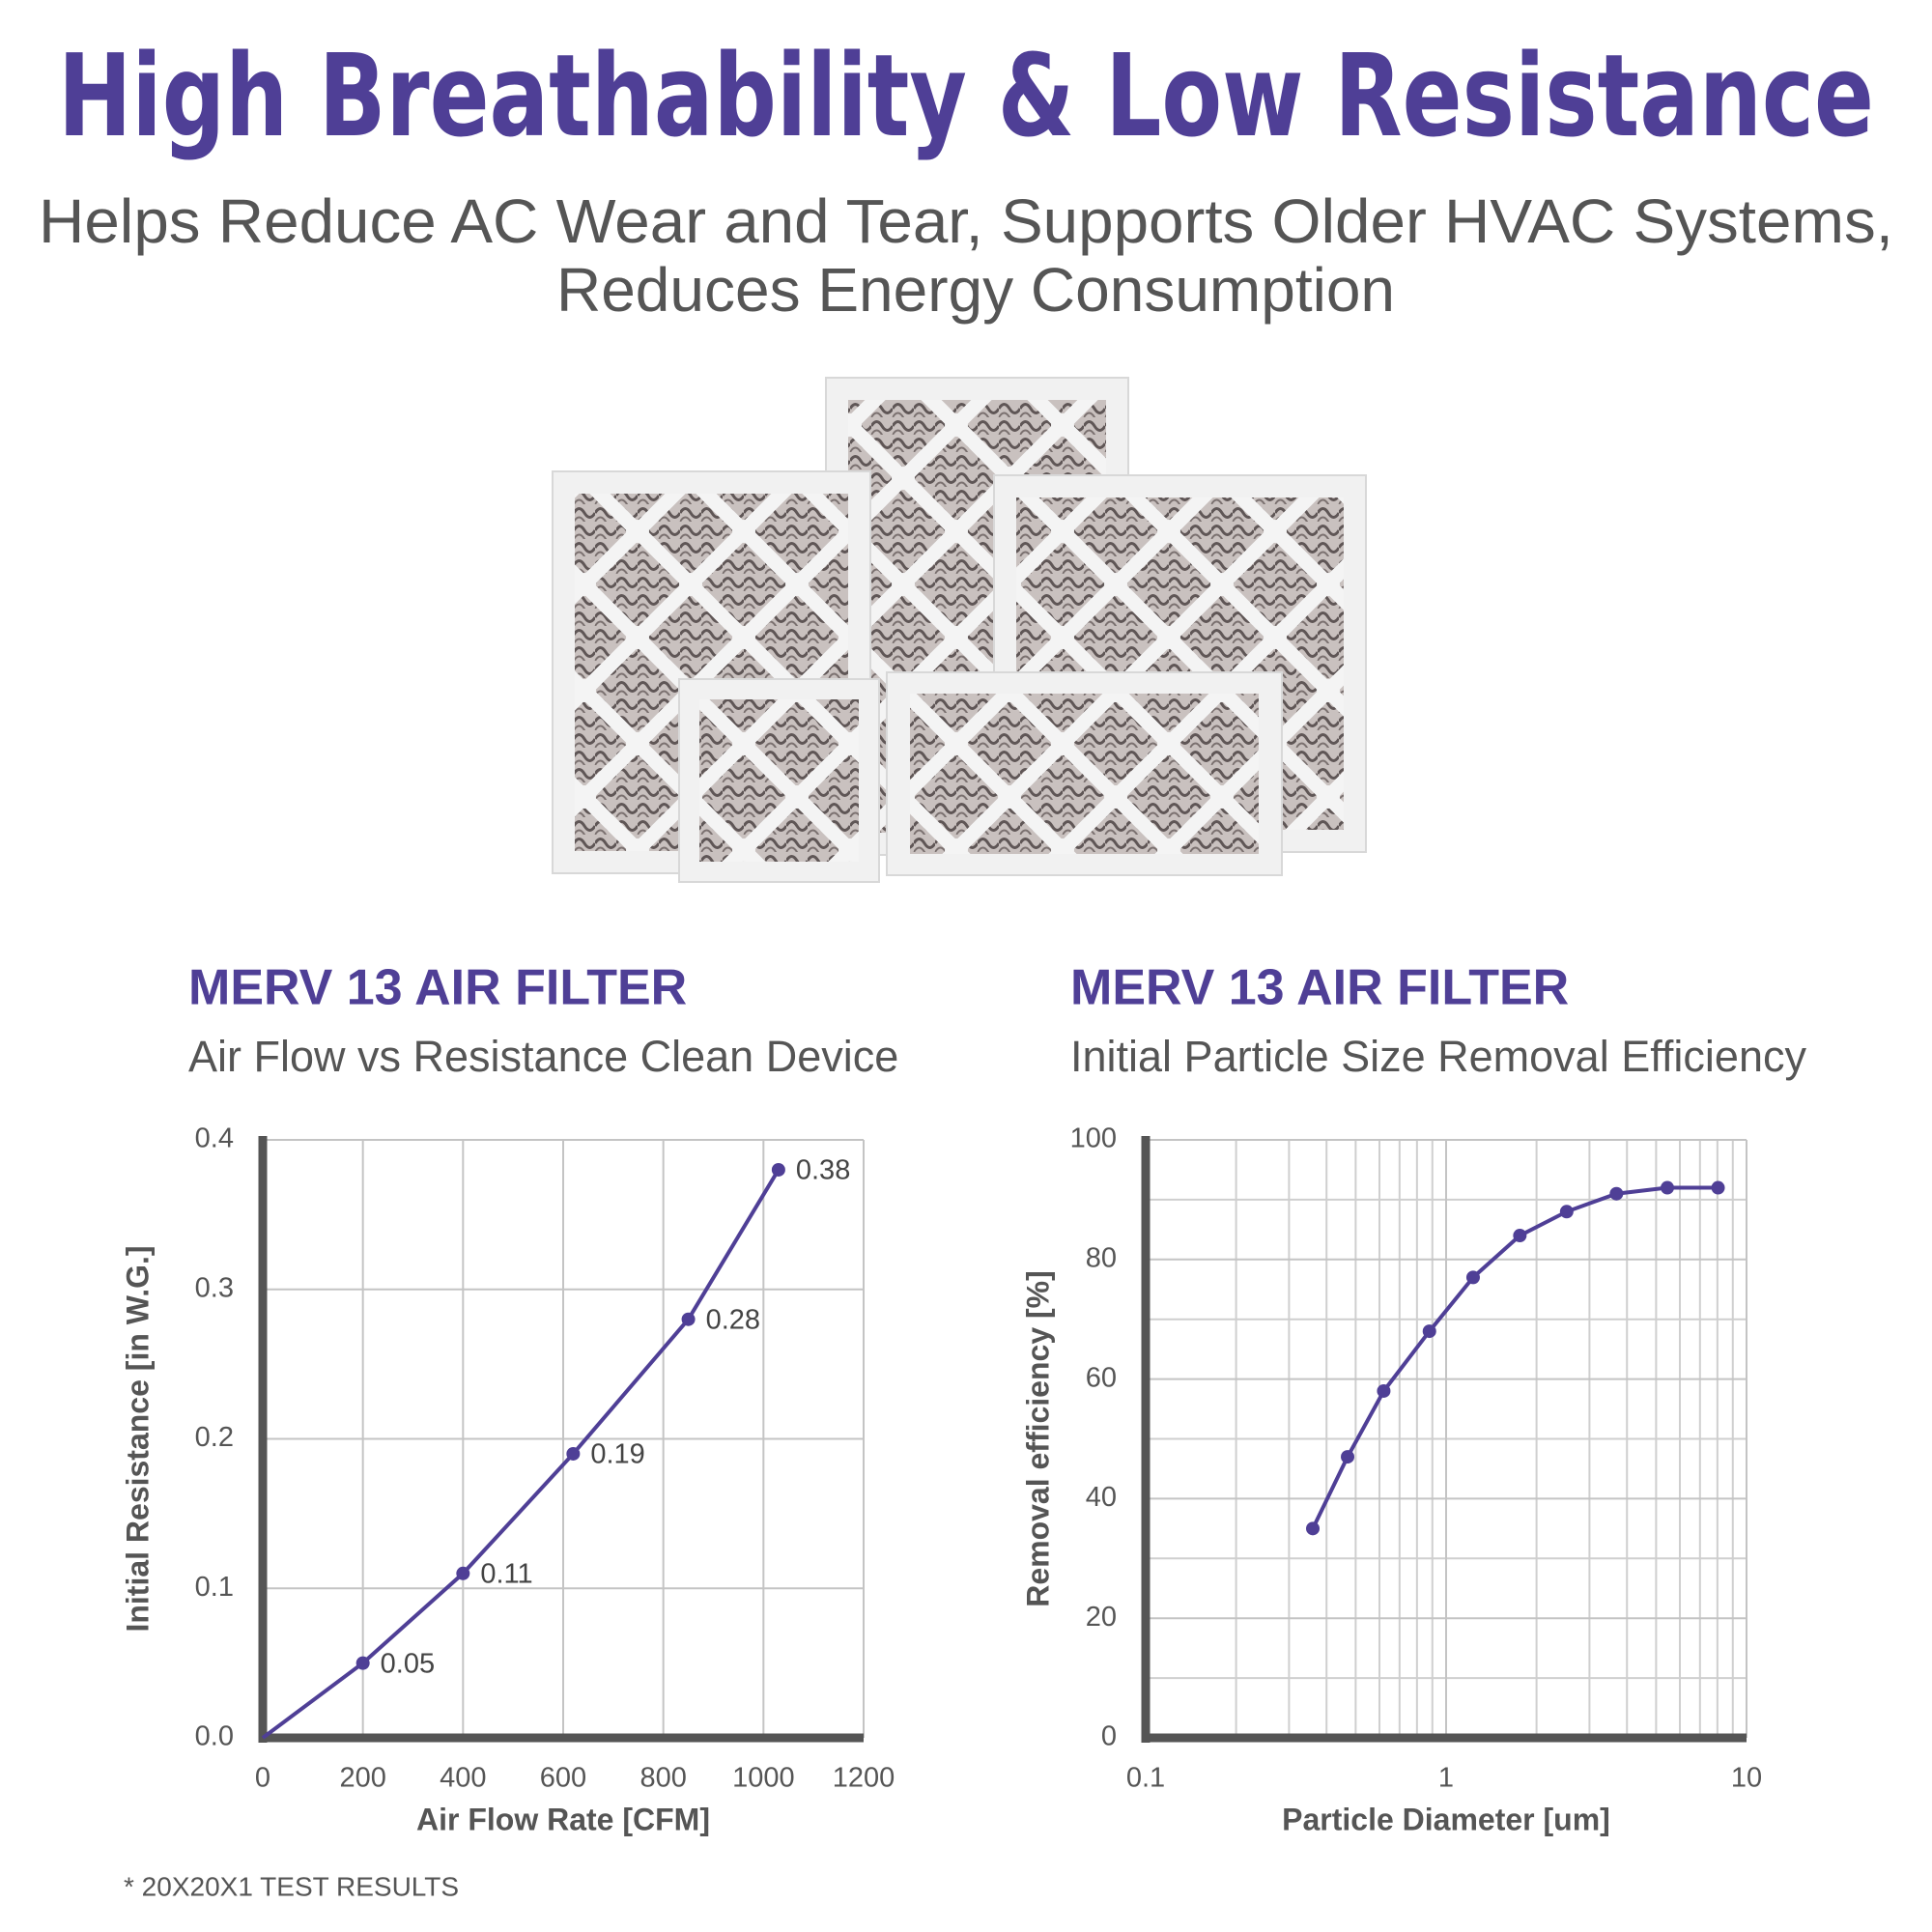  What do you see at coordinates (214, 1138) in the screenshot?
I see `y-tick-label: 0.4` at bounding box center [214, 1138].